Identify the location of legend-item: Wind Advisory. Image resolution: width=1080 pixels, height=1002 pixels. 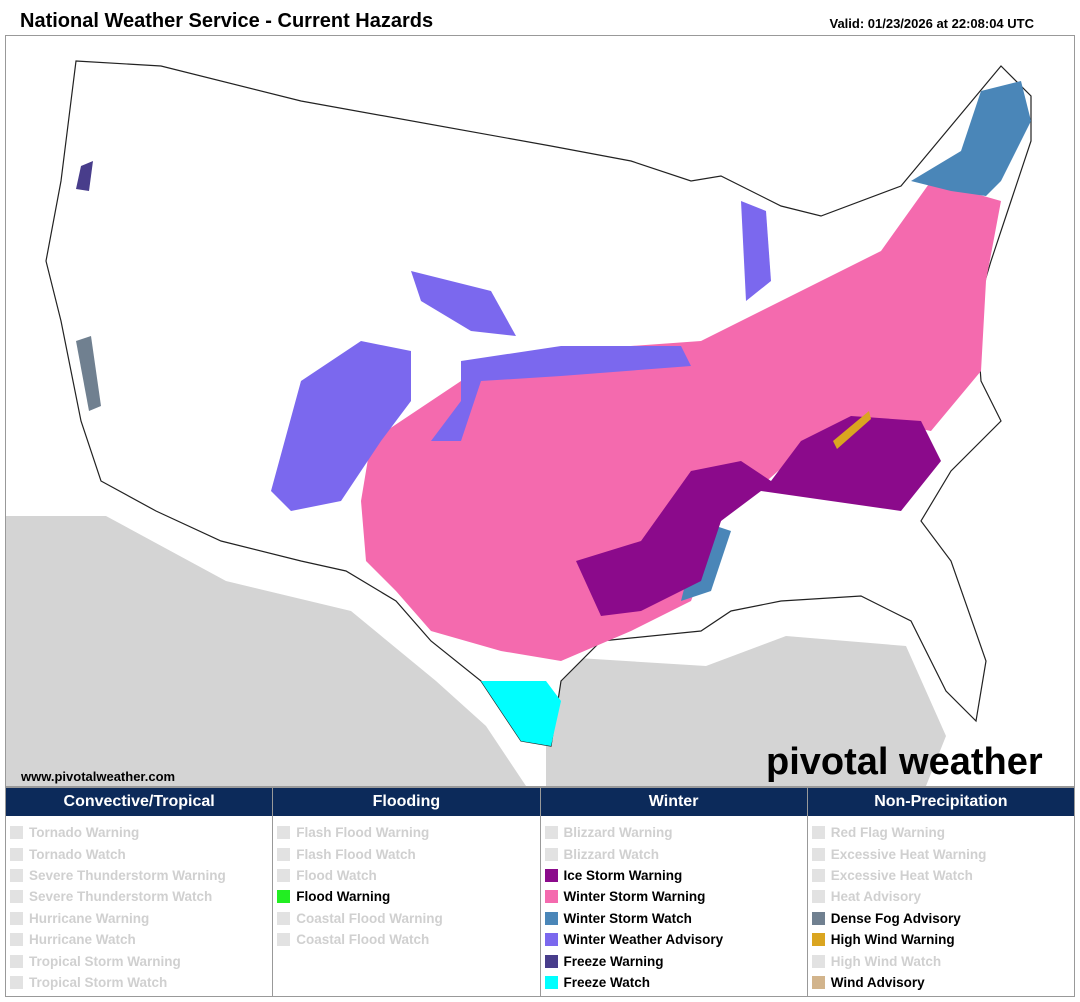
(942, 982).